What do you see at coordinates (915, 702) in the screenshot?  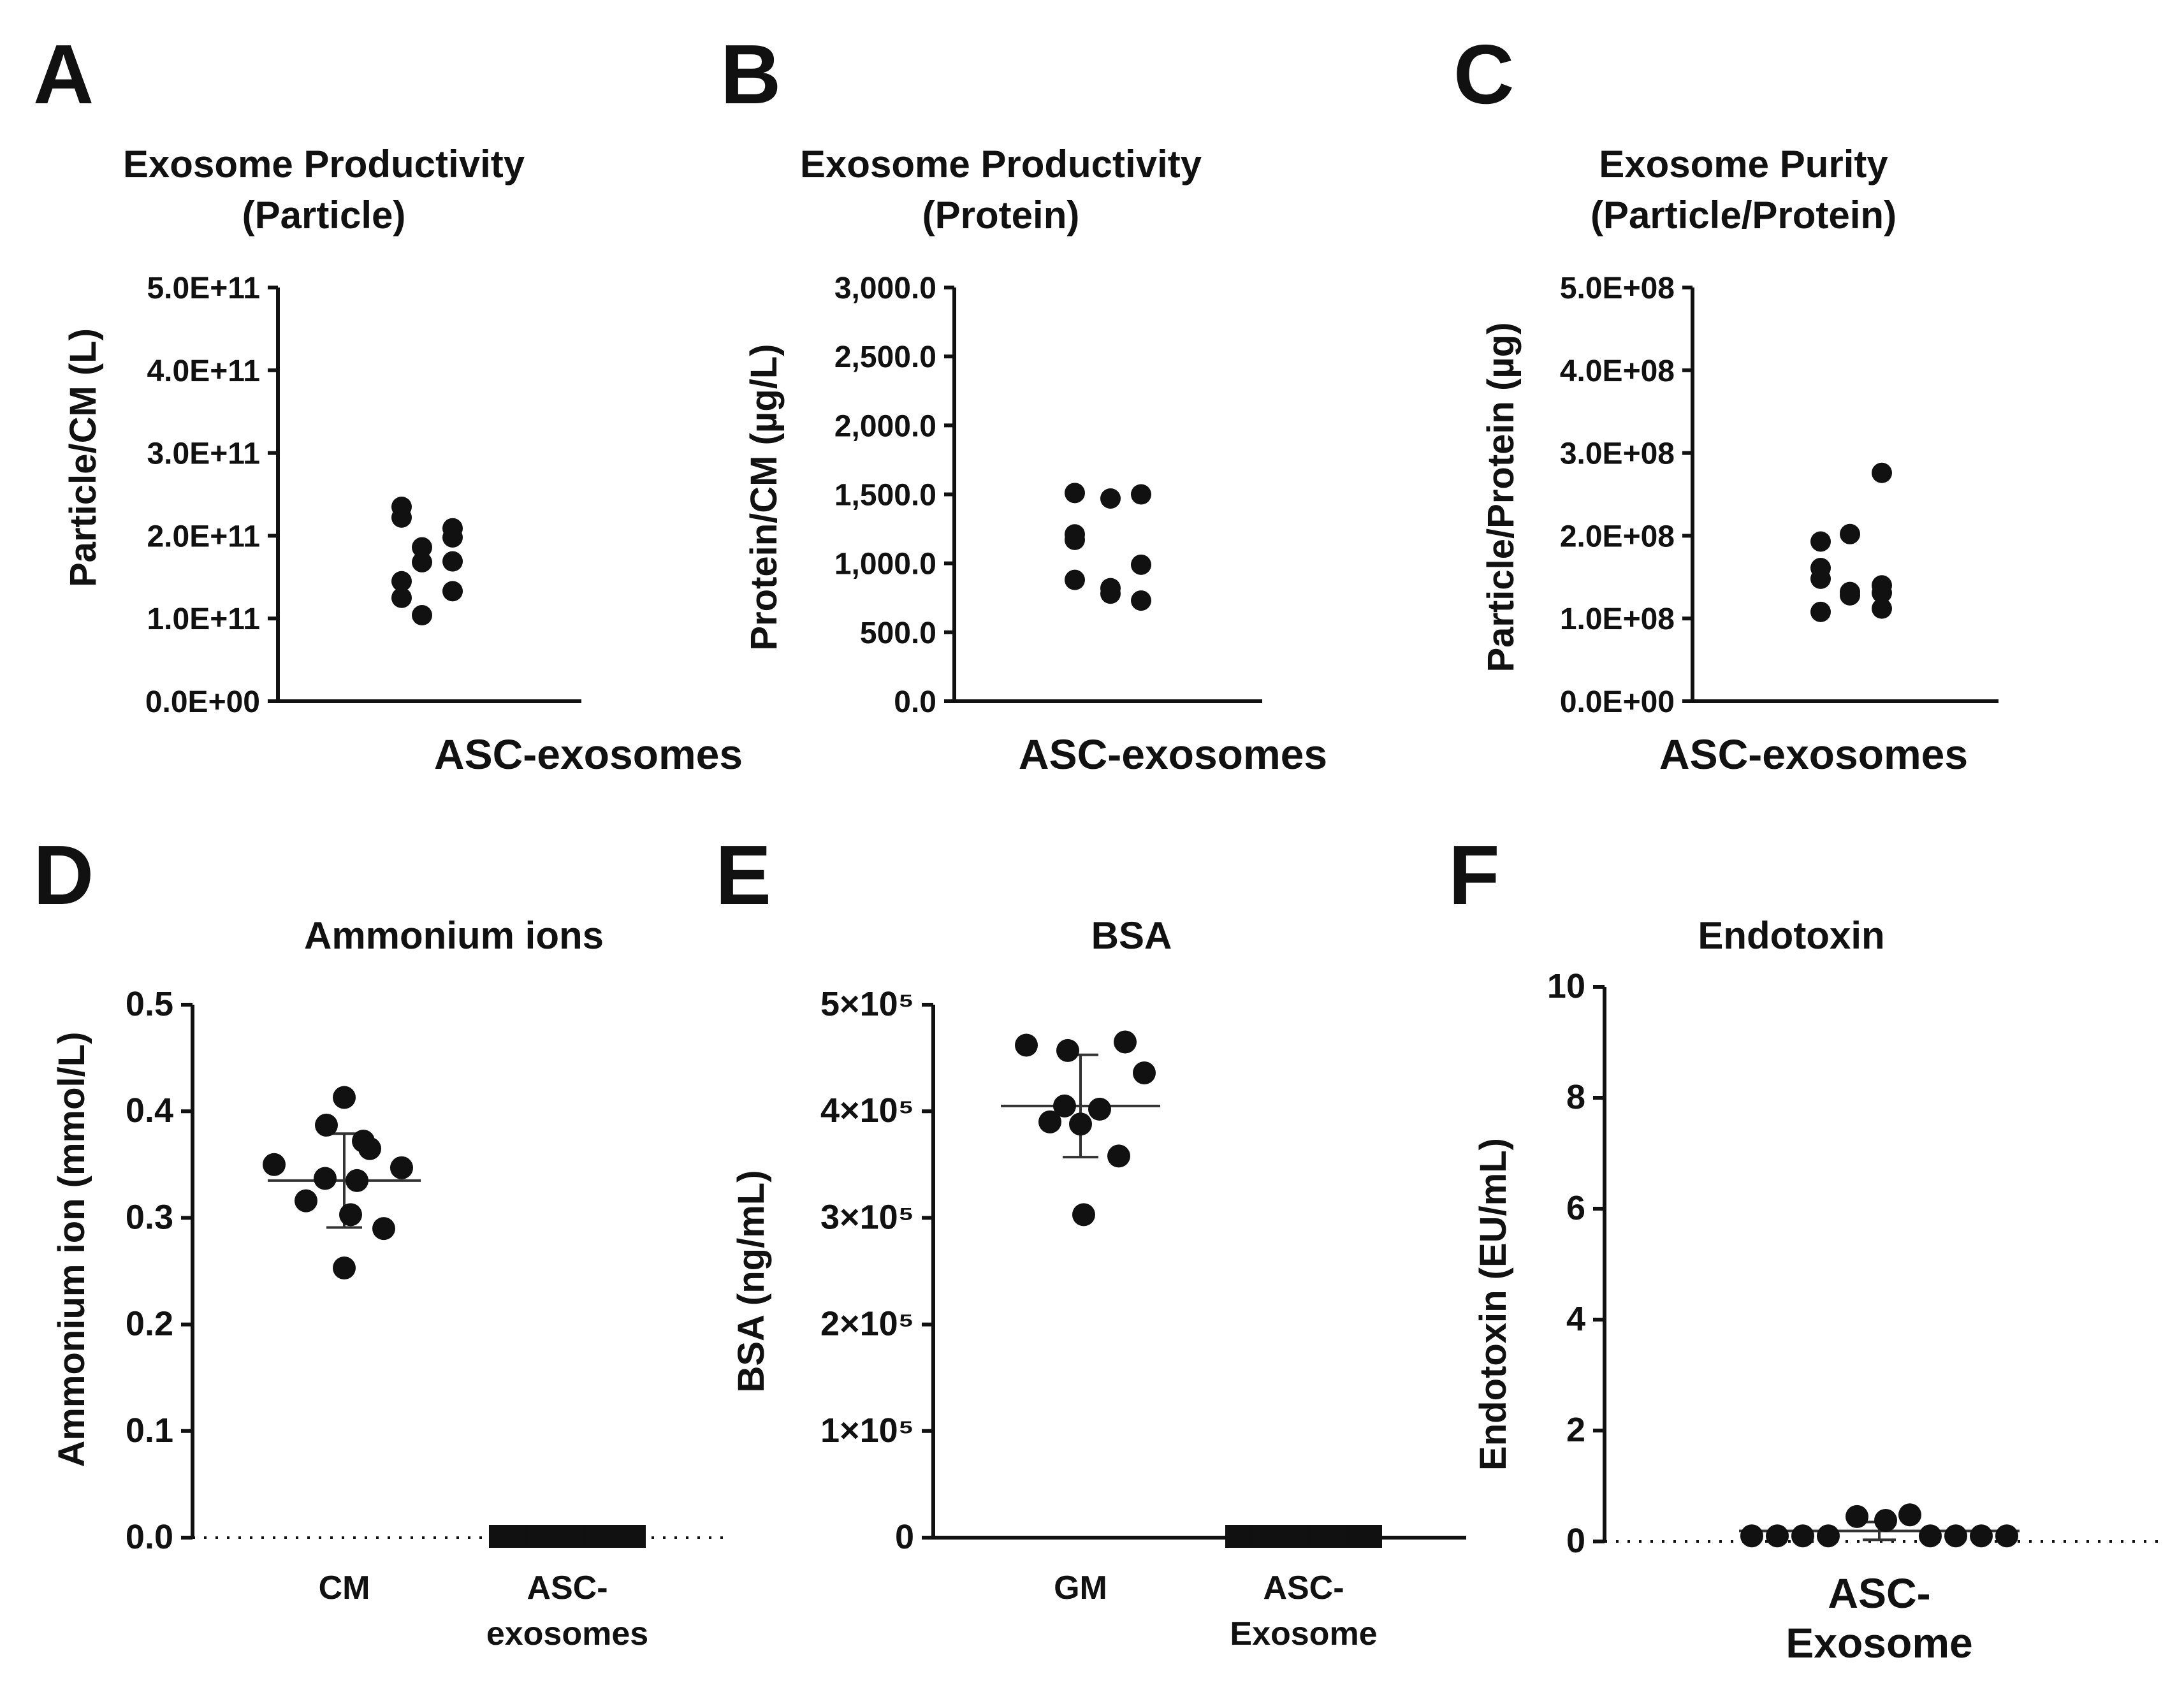 I see `panel-b-y-tick-label: 0.0` at bounding box center [915, 702].